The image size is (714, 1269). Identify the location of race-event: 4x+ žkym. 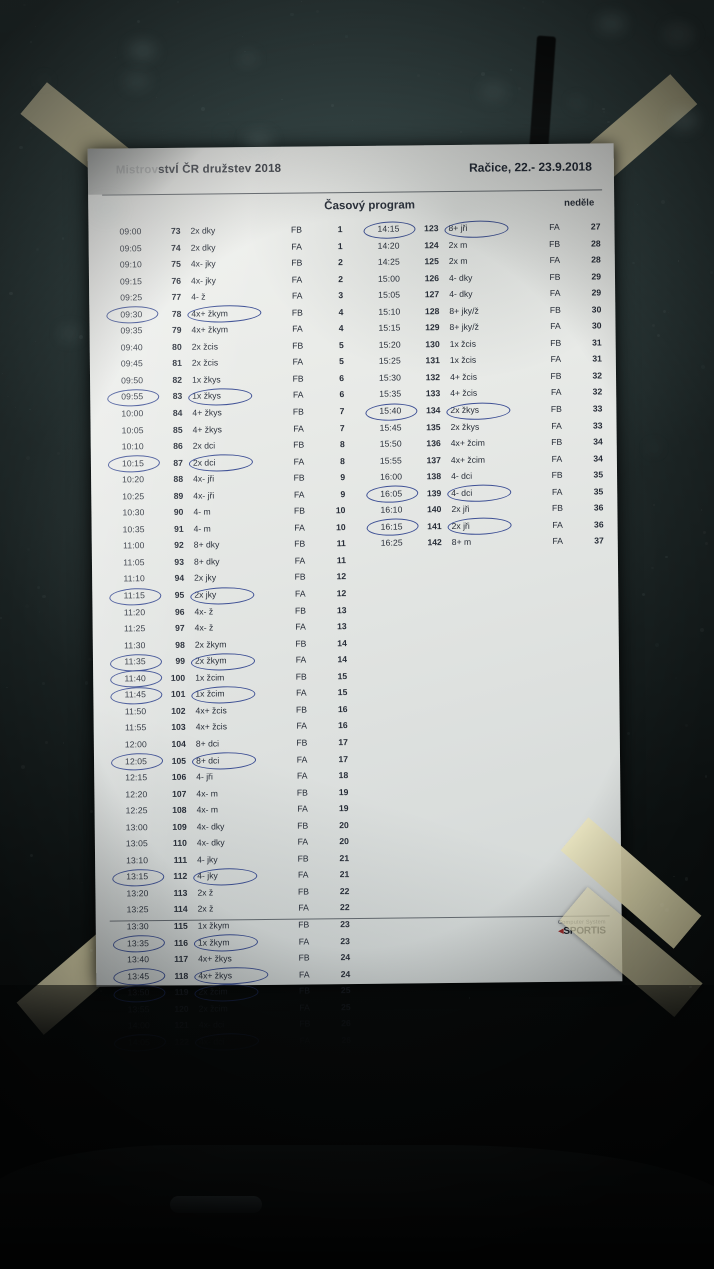
(209, 313).